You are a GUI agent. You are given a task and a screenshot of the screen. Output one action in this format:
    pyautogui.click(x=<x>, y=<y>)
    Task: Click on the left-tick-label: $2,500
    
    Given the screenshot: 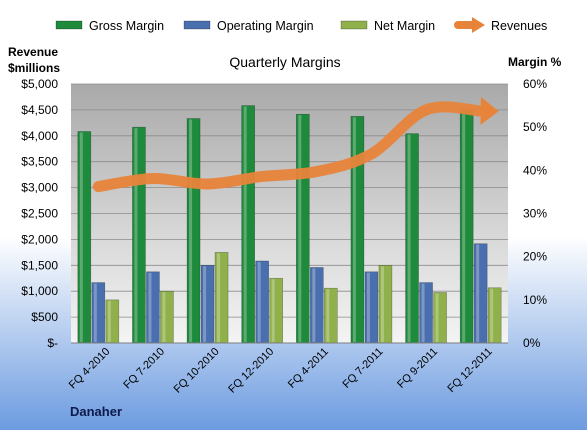 What is the action you would take?
    pyautogui.click(x=39, y=214)
    